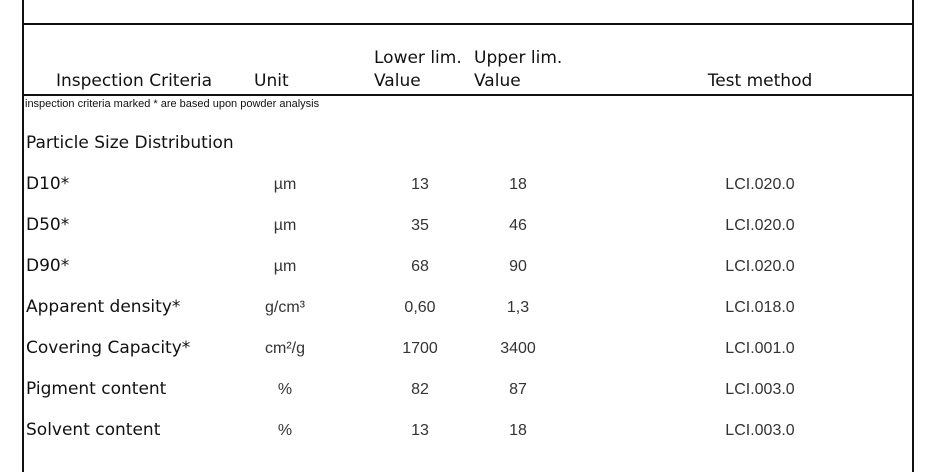 The image size is (936, 472). I want to click on test-method: LCI.018.0, so click(760, 307).